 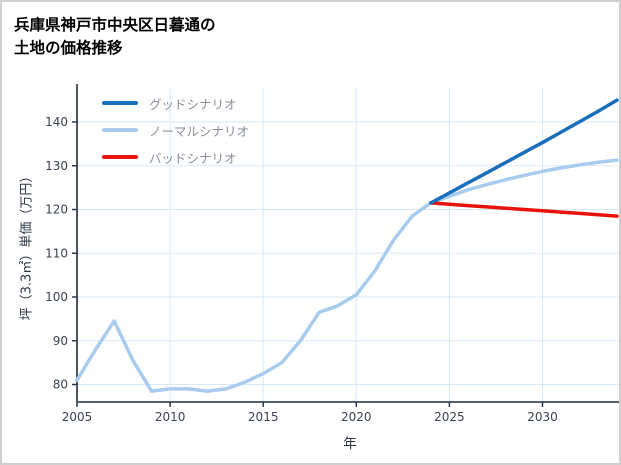 What do you see at coordinates (524, 209) in the screenshot?
I see `series-line-bad-scenario` at bounding box center [524, 209].